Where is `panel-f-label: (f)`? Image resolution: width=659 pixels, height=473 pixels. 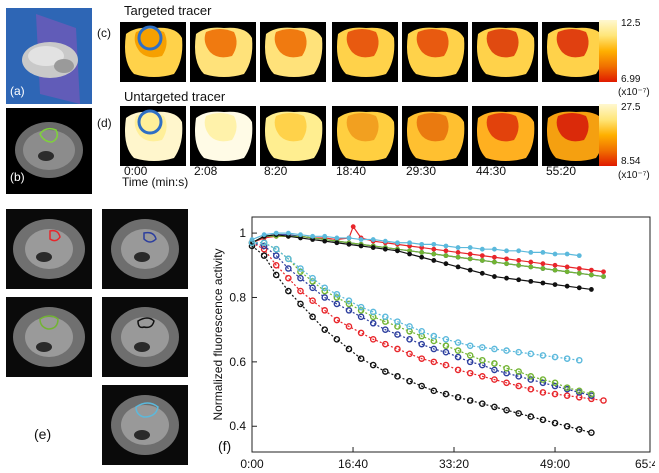 panel-f-label: (f) is located at coordinates (225, 446).